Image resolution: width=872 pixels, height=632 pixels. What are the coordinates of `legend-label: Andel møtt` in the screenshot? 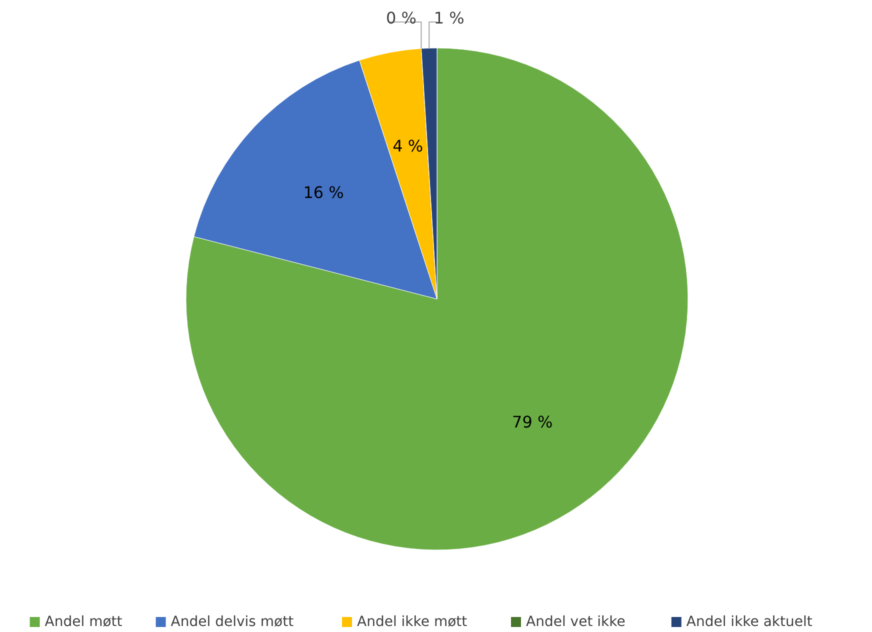 It's located at (83, 622).